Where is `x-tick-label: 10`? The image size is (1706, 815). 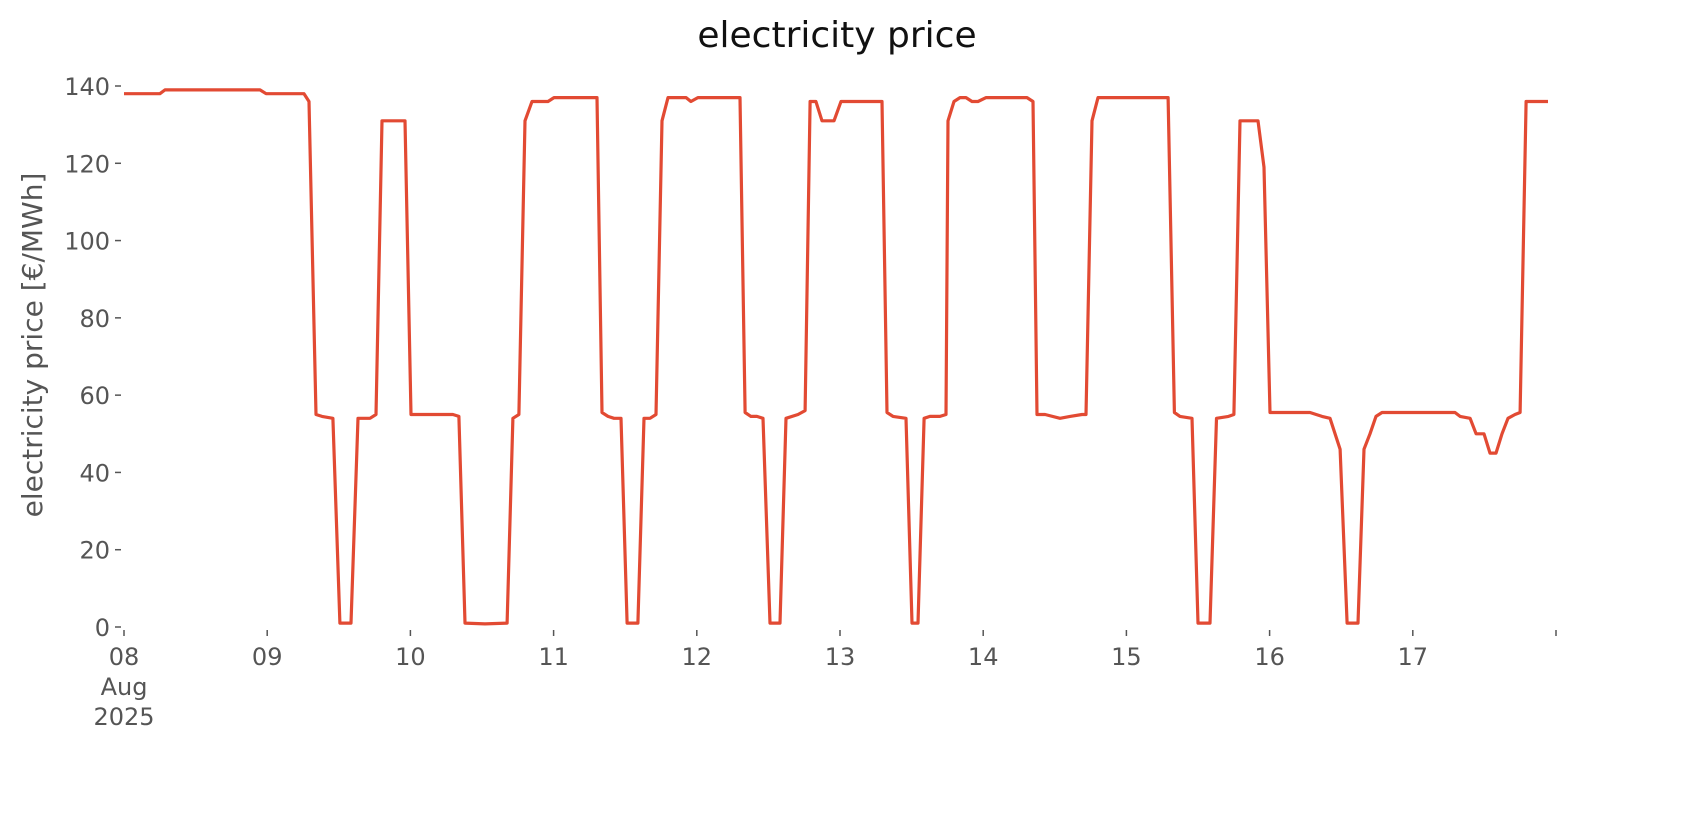 x-tick-label: 10 is located at coordinates (410, 657).